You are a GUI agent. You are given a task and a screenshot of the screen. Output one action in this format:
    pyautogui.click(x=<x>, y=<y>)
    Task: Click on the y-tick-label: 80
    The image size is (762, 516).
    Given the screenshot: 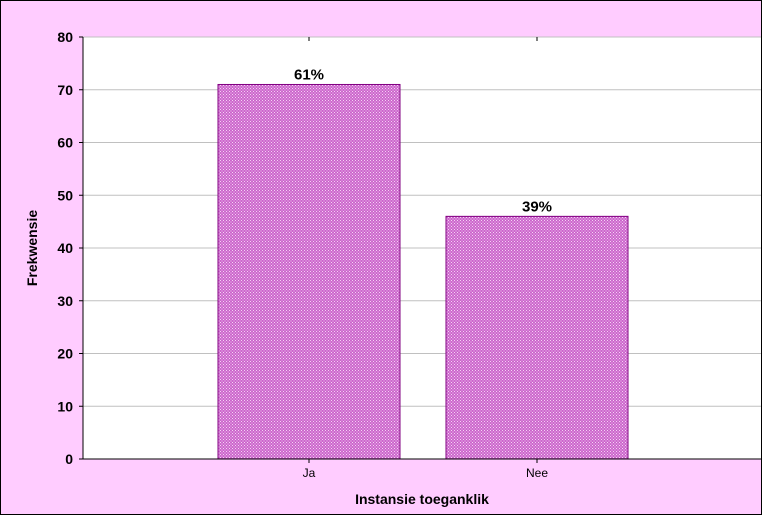 What is the action you would take?
    pyautogui.click(x=65, y=37)
    